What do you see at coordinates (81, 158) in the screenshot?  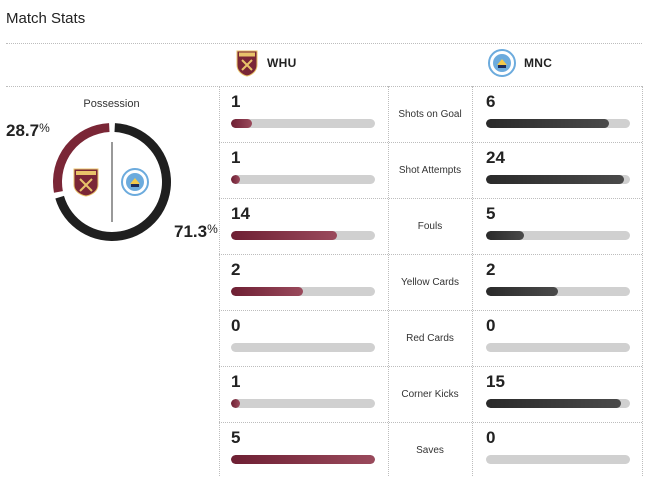 I see `possession-arc-home` at bounding box center [81, 158].